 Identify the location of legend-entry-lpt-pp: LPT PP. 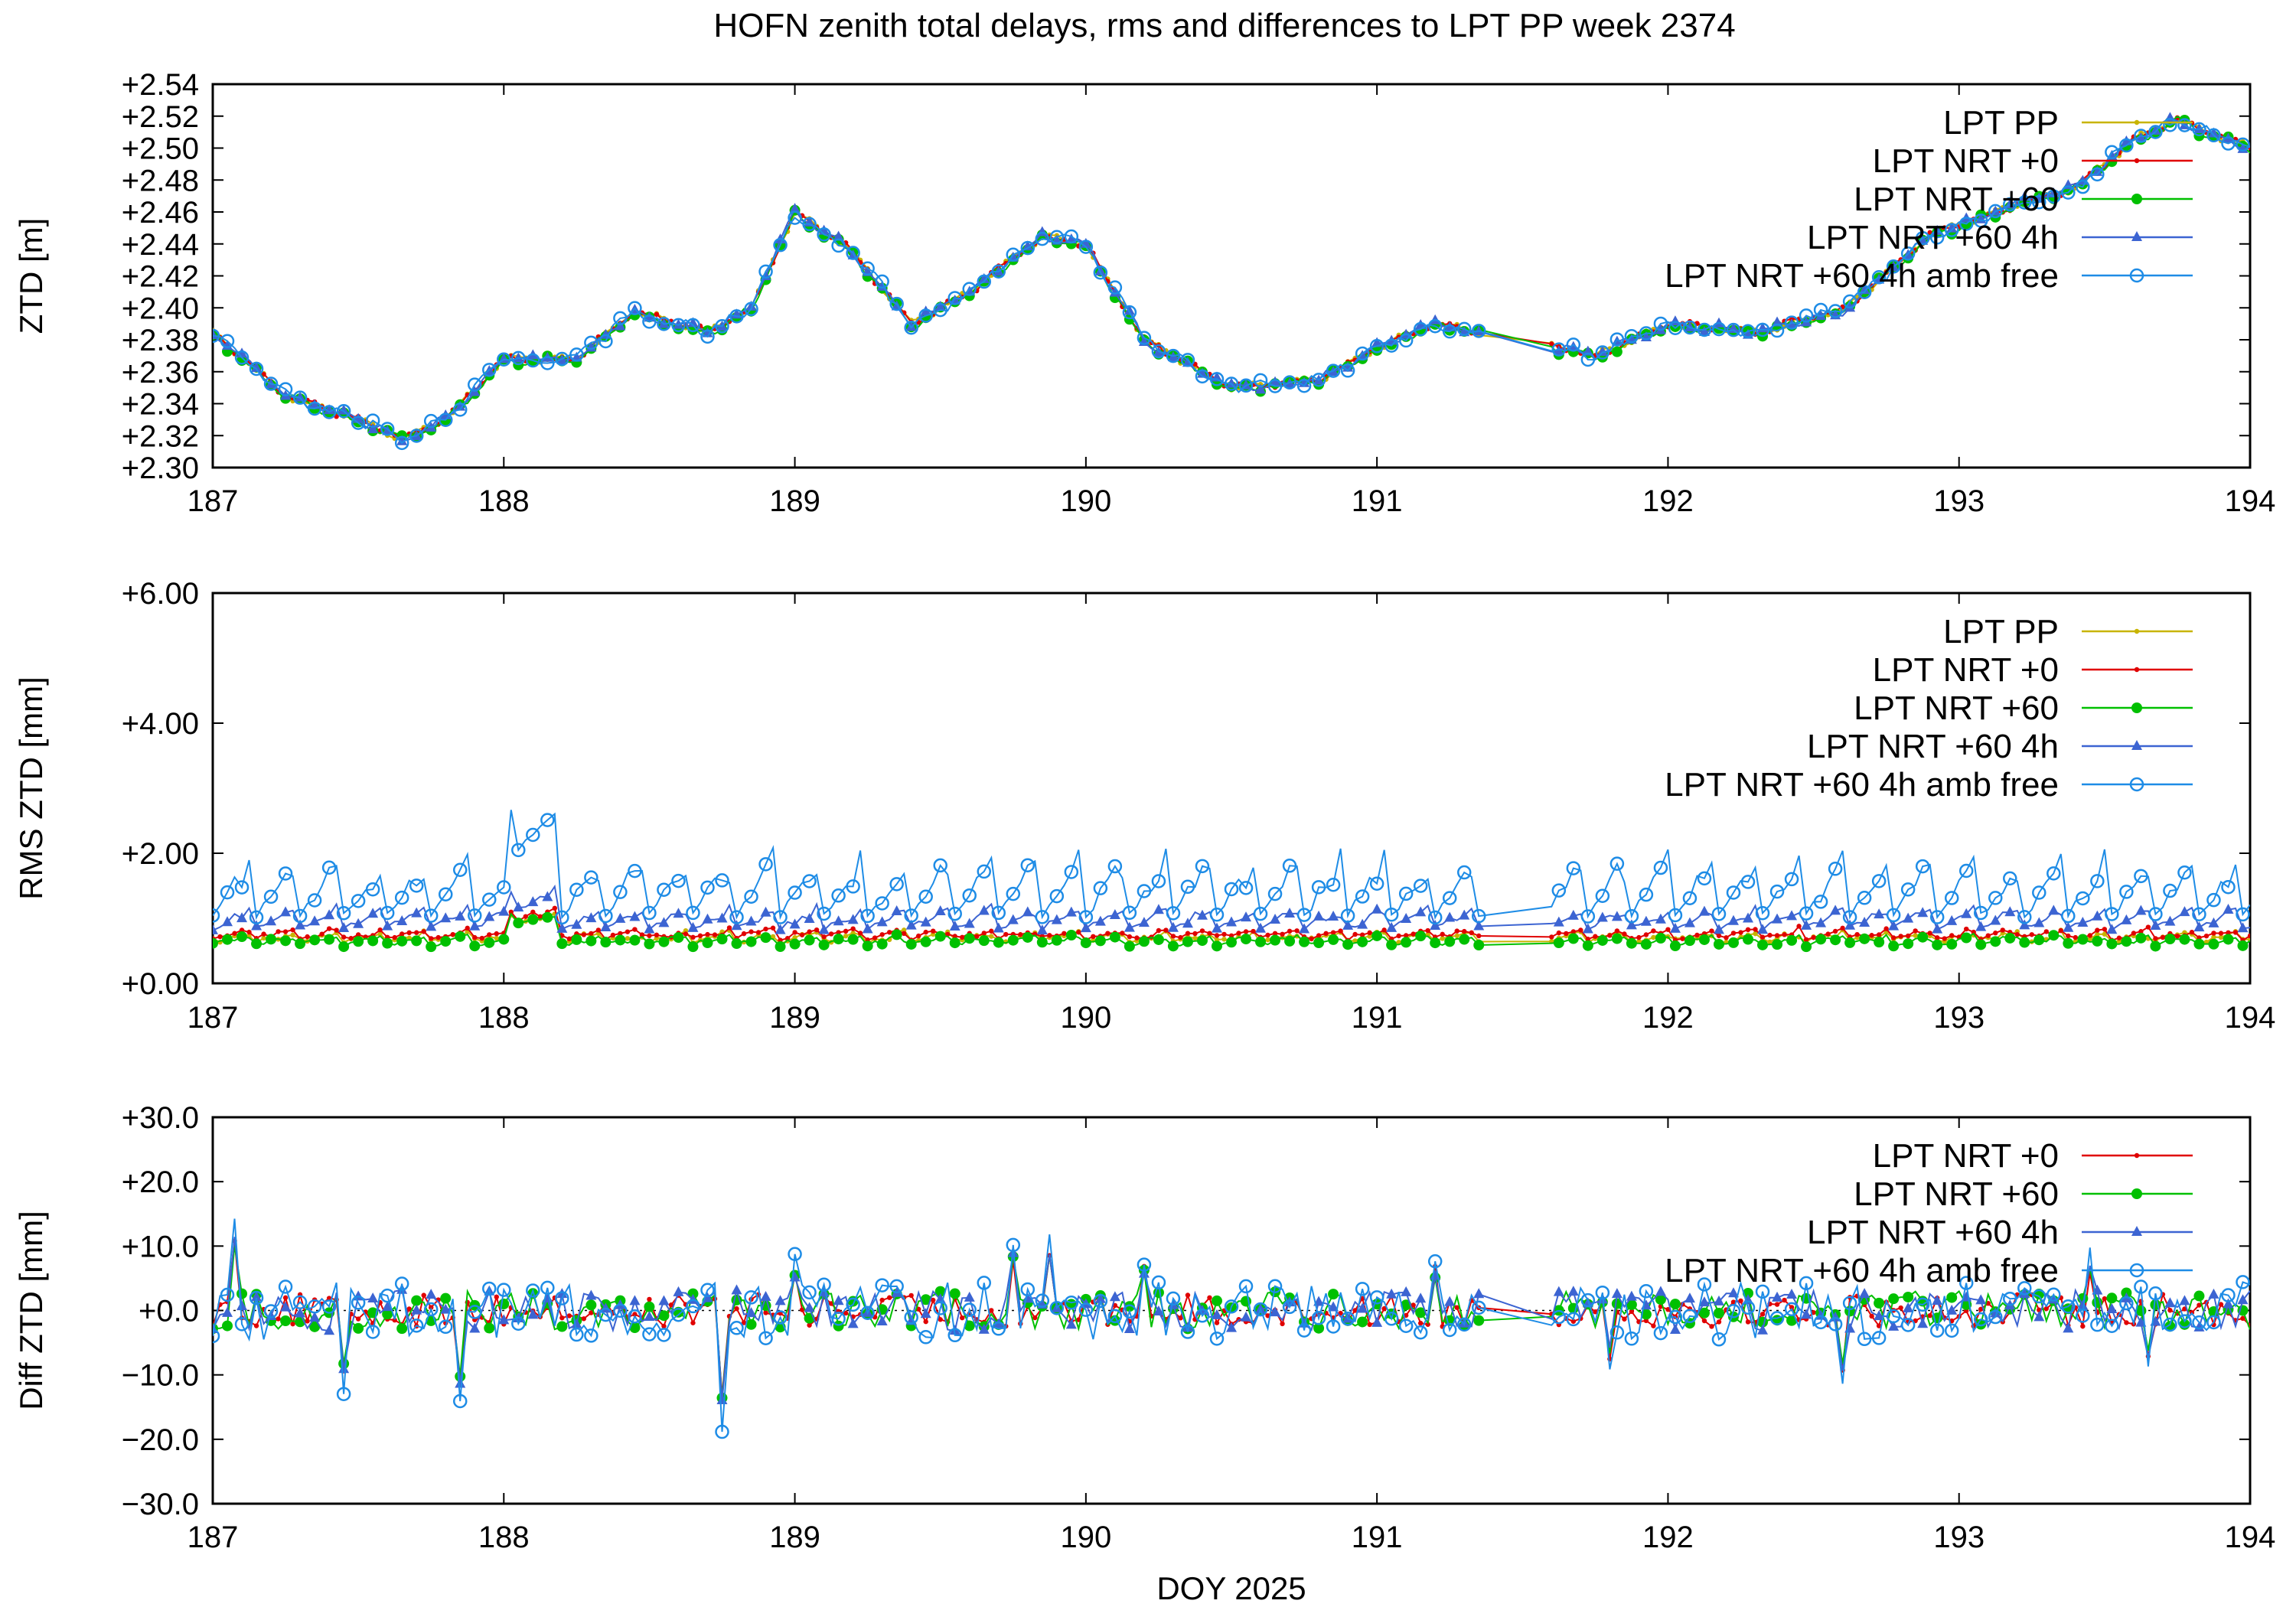
(2001, 631).